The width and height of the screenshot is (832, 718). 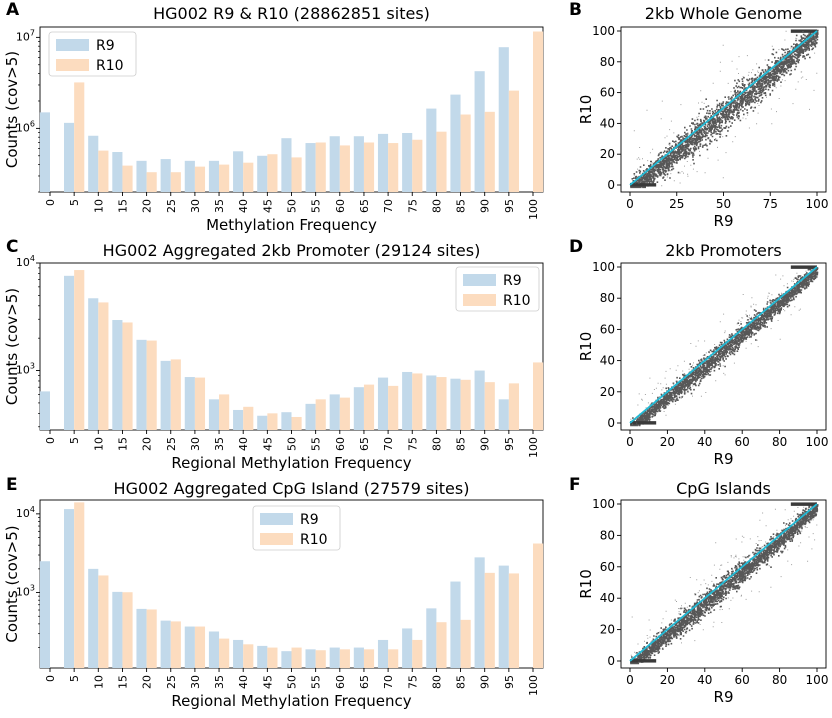 What do you see at coordinates (72, 65) in the screenshot?
I see `legend-swatch-r10` at bounding box center [72, 65].